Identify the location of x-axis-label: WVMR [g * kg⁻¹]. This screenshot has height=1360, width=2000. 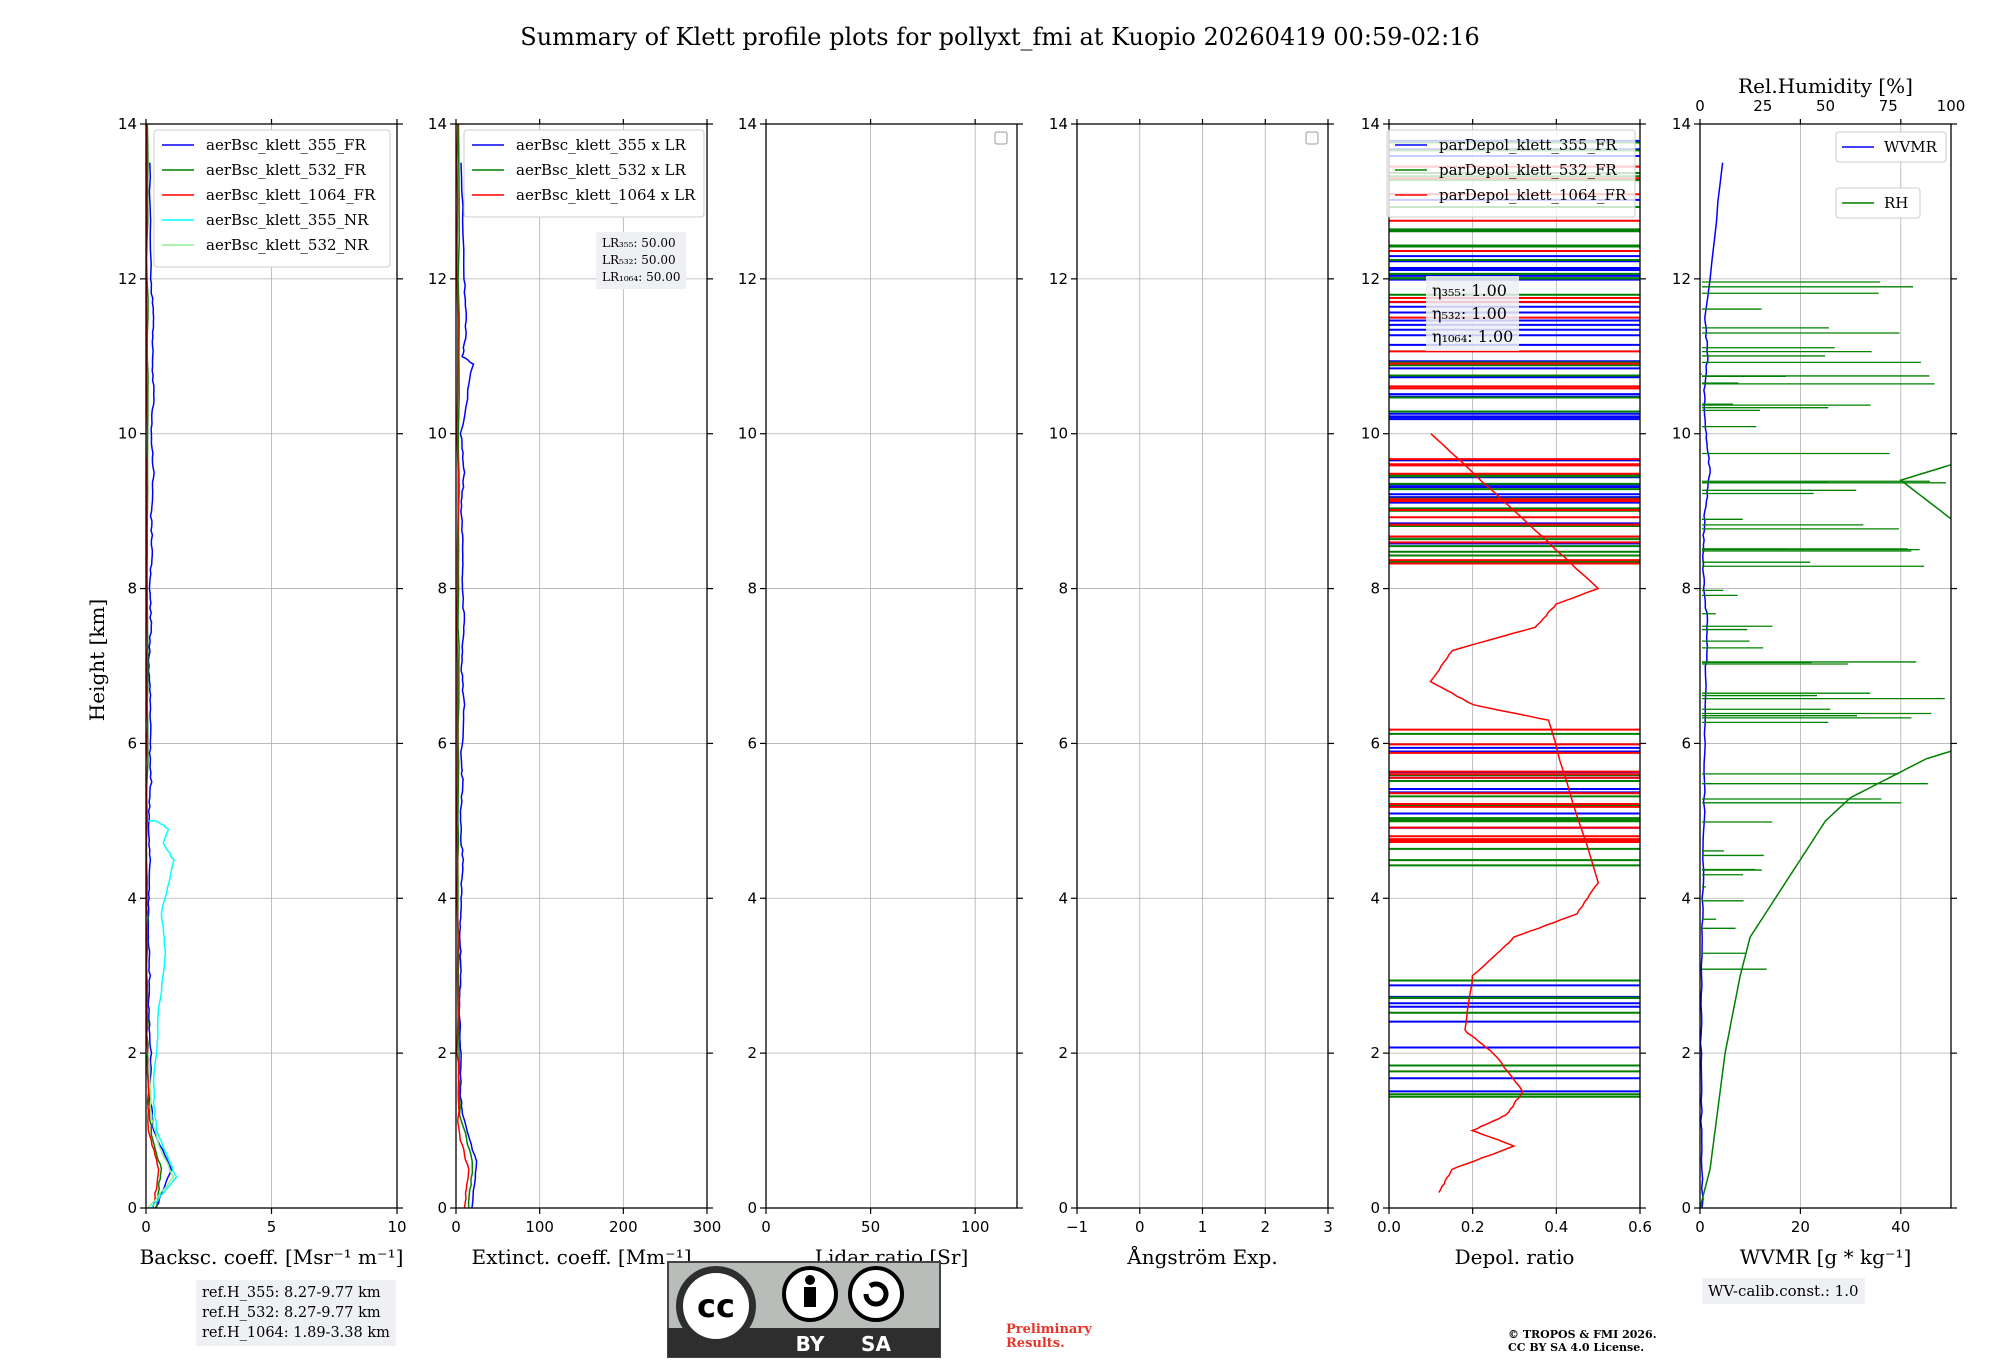
(1826, 1257).